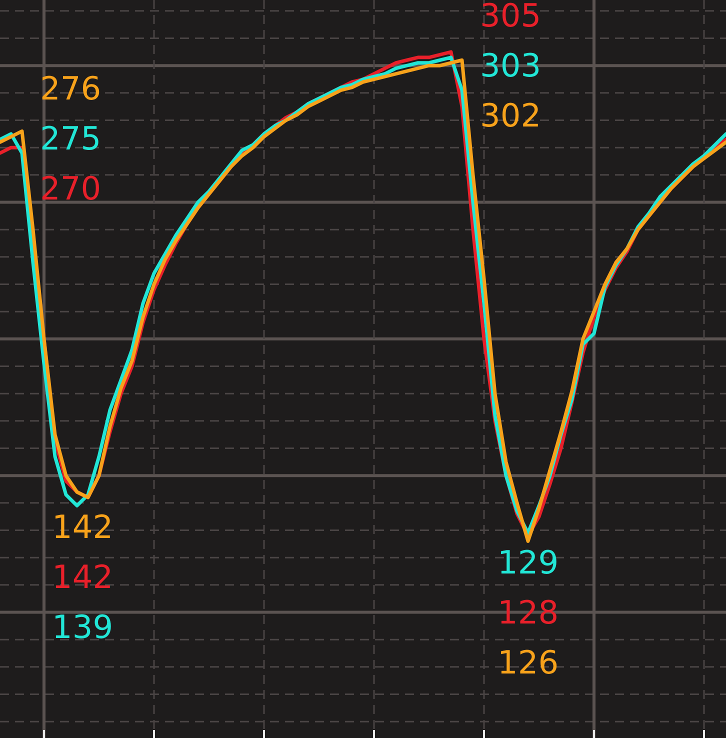  What do you see at coordinates (511, 115) in the screenshot?
I see `data-label: 302` at bounding box center [511, 115].